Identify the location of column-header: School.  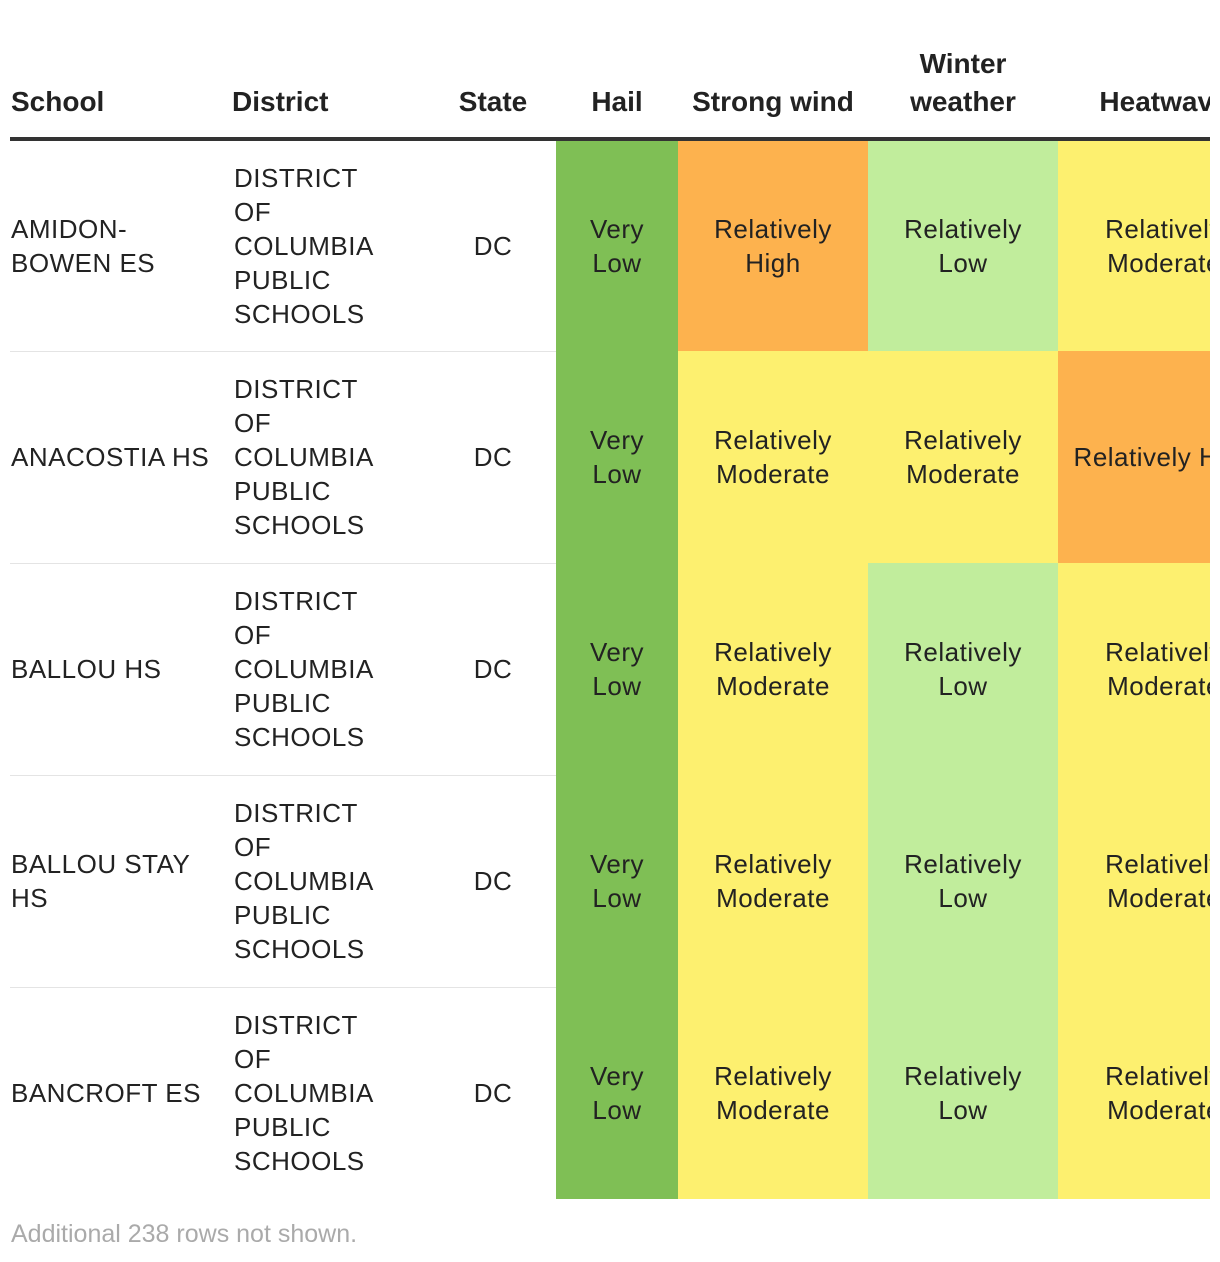
(116, 89).